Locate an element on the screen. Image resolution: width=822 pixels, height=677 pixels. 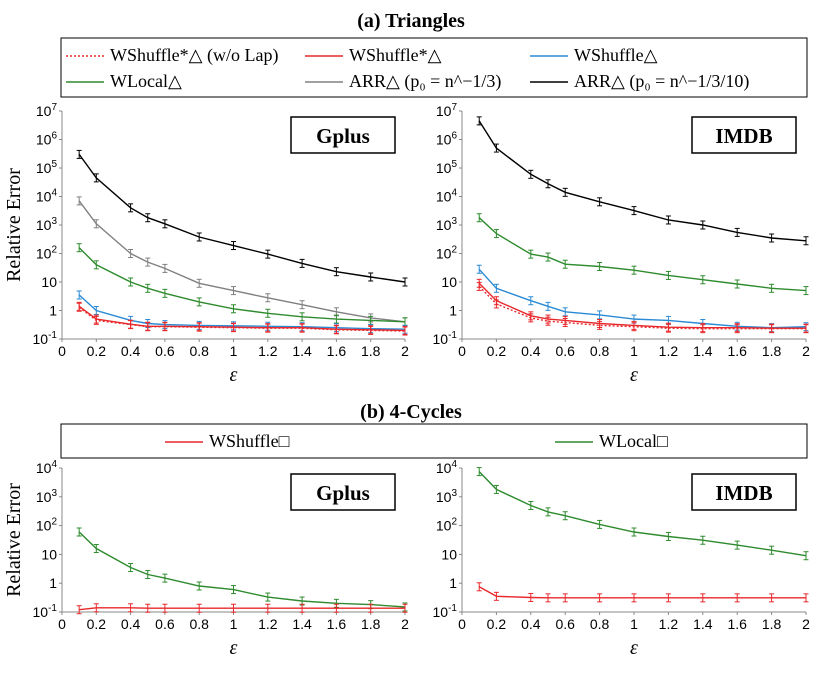
y-tick-label: 10⁶ is located at coordinates (447, 139).